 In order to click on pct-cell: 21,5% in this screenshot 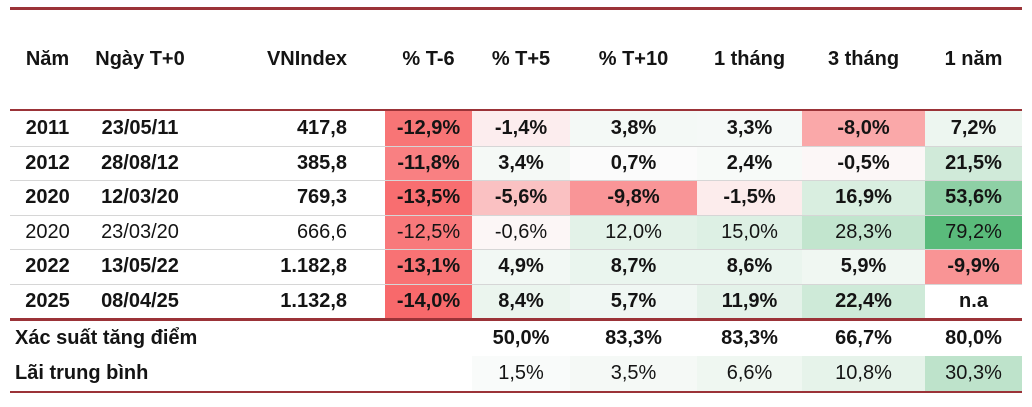, I will do `click(973, 163)`.